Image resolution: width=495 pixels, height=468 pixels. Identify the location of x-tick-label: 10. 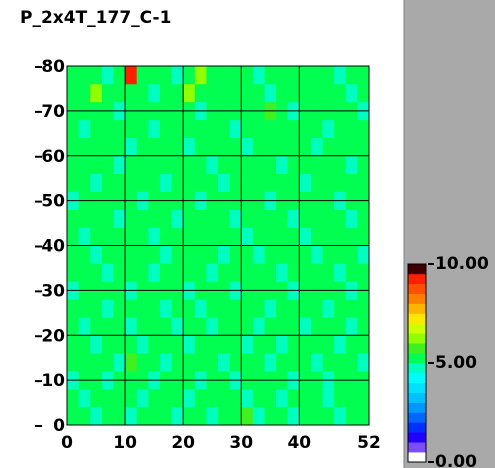
(125, 443).